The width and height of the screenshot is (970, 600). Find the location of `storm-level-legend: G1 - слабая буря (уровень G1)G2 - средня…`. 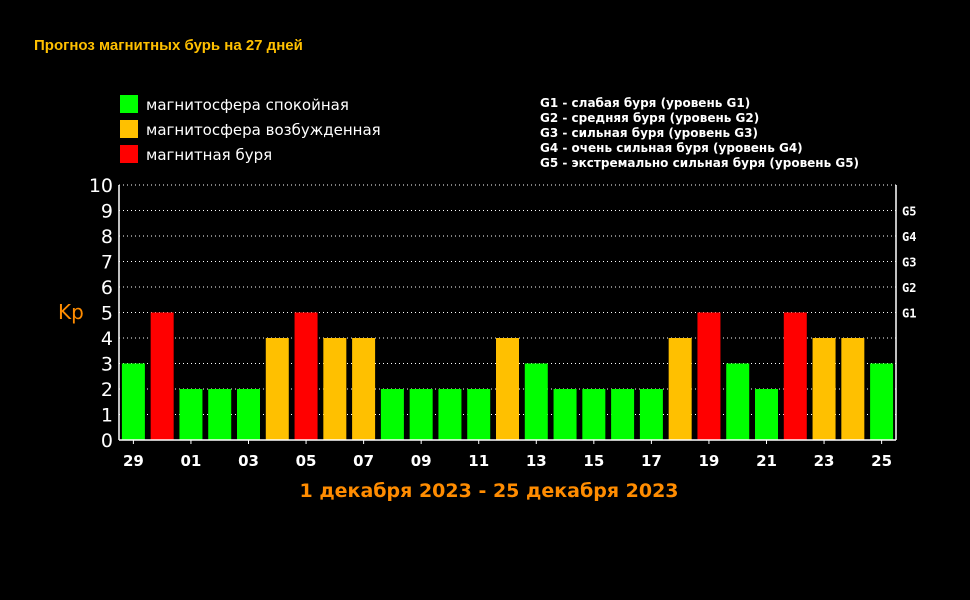

storm-level-legend: G1 - слабая буря (уровень G1)G2 - средня… is located at coordinates (699, 133).